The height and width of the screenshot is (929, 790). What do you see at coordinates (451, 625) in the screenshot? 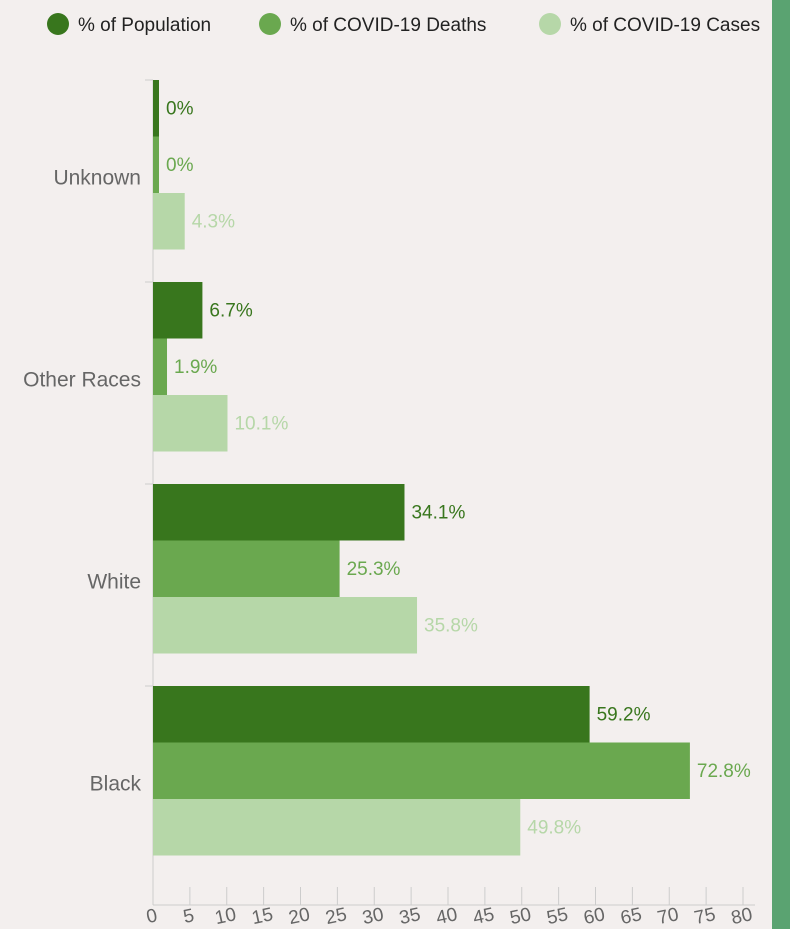
I see `data-label: 35.8%` at bounding box center [451, 625].